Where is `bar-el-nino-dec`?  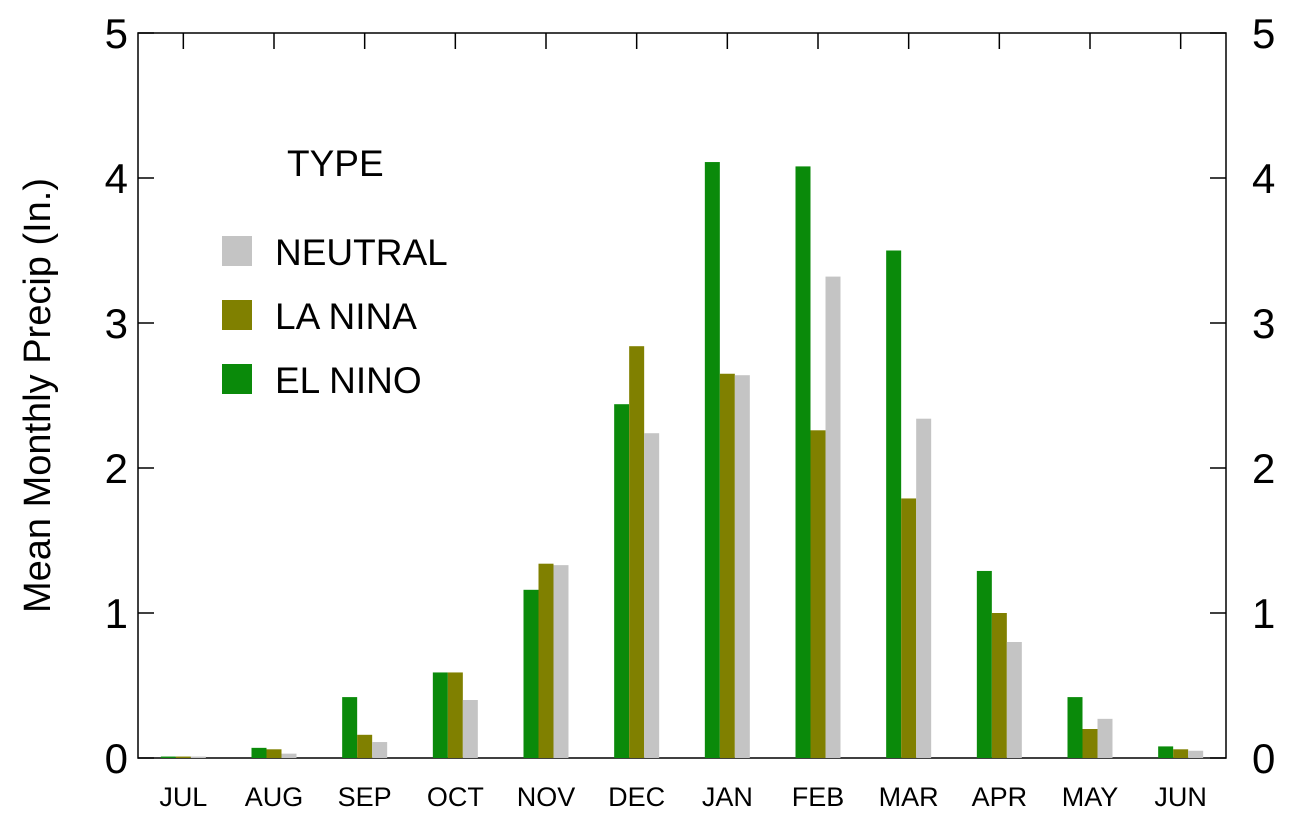 bar-el-nino-dec is located at coordinates (621, 581).